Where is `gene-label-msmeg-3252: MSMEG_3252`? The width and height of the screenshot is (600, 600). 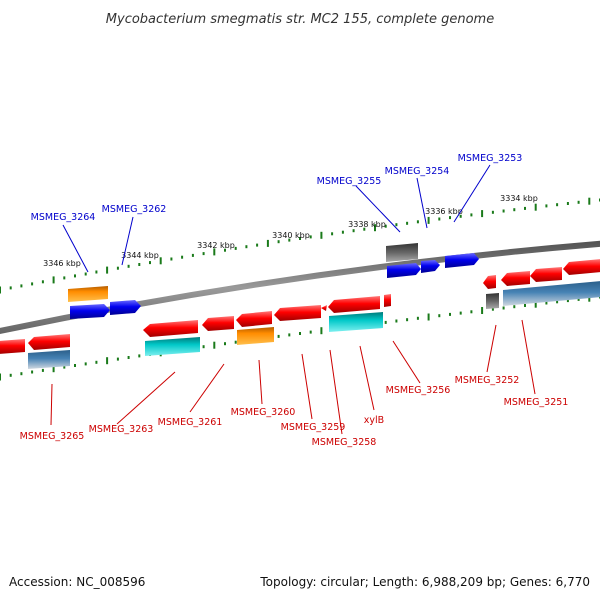
gene-label-msmeg-3252: MSMEG_3252 is located at coordinates (487, 380).